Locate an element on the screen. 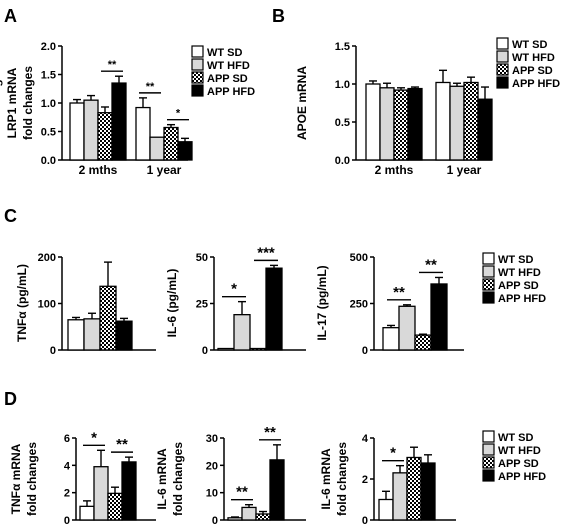 The width and height of the screenshot is (567, 530). y-axis-label-c2-0: IL-6 (pg/mL) is located at coordinates (172, 303).